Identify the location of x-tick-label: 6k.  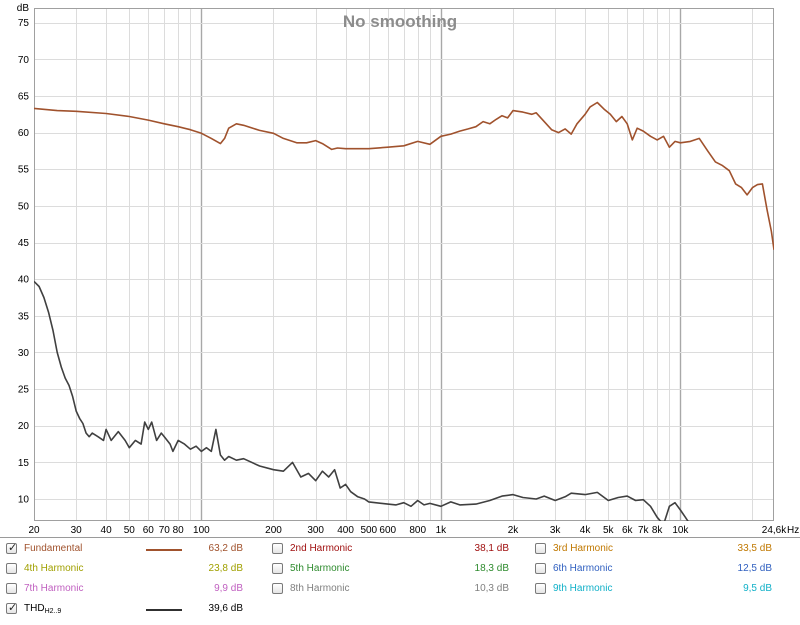
(628, 530).